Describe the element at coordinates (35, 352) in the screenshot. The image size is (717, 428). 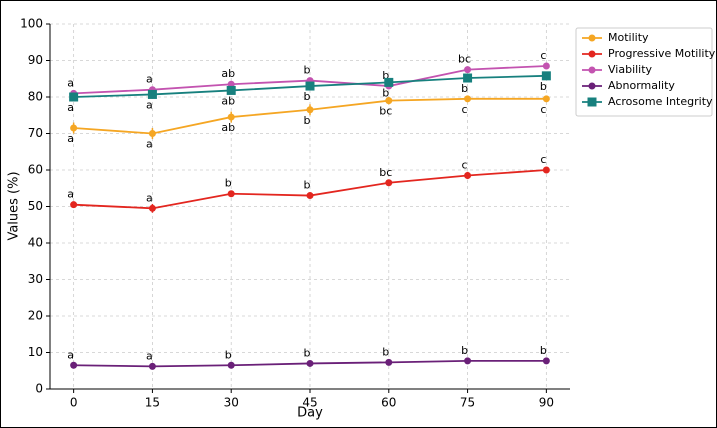
I see `y-tick-label: 10` at that location.